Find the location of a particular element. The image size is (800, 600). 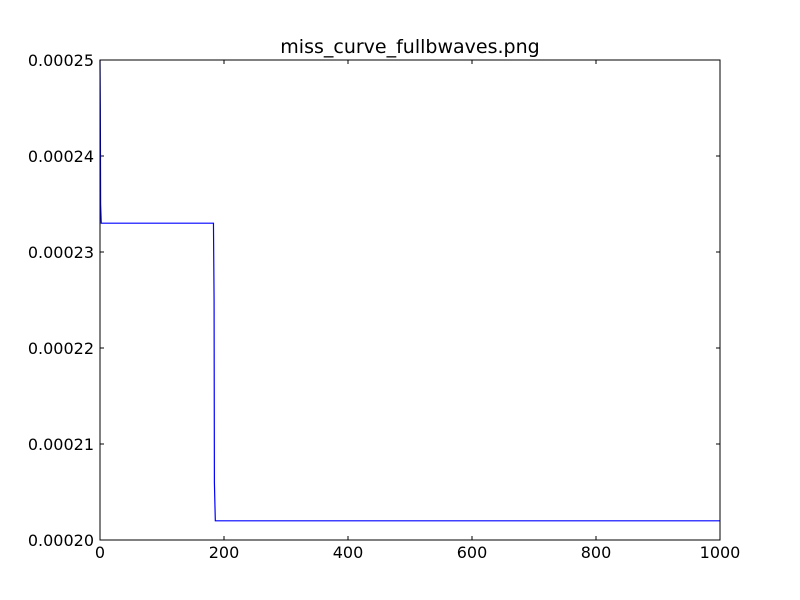

chart-title: miss_curve_fullbwaves.png is located at coordinates (409, 47).